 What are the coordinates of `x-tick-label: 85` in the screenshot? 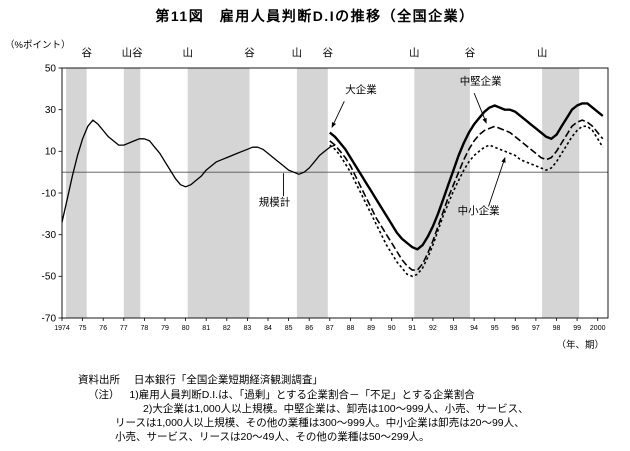 It's located at (289, 328).